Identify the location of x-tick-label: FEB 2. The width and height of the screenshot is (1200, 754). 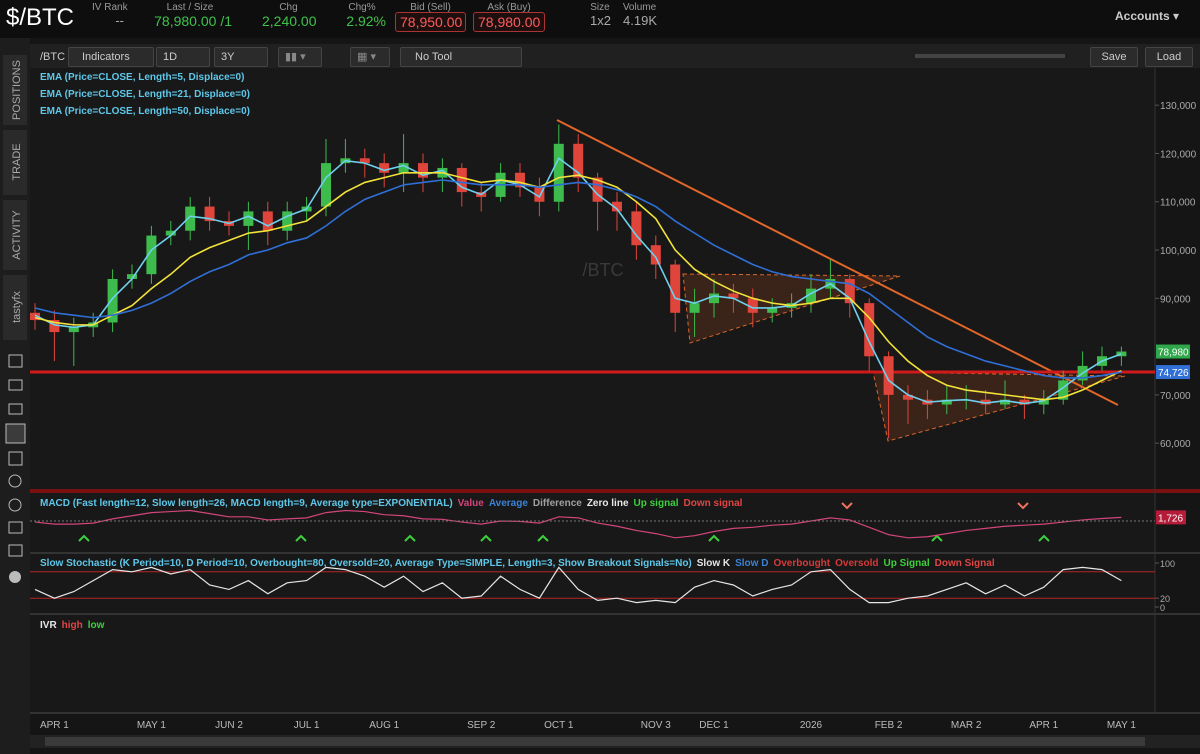
(889, 725).